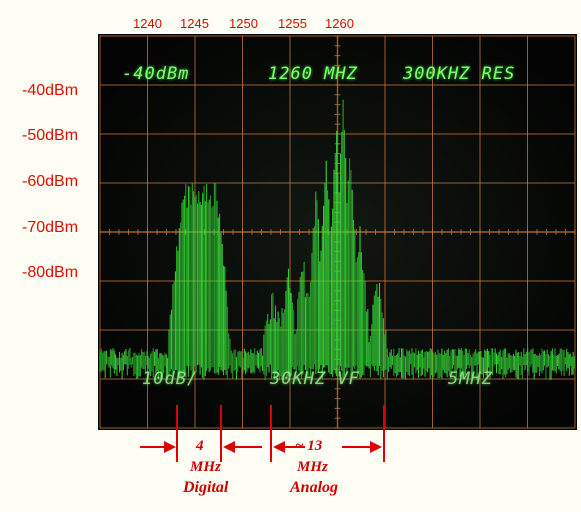 The image size is (581, 512). Describe the element at coordinates (362, 447) in the screenshot. I see `analog-right-arrow` at that location.